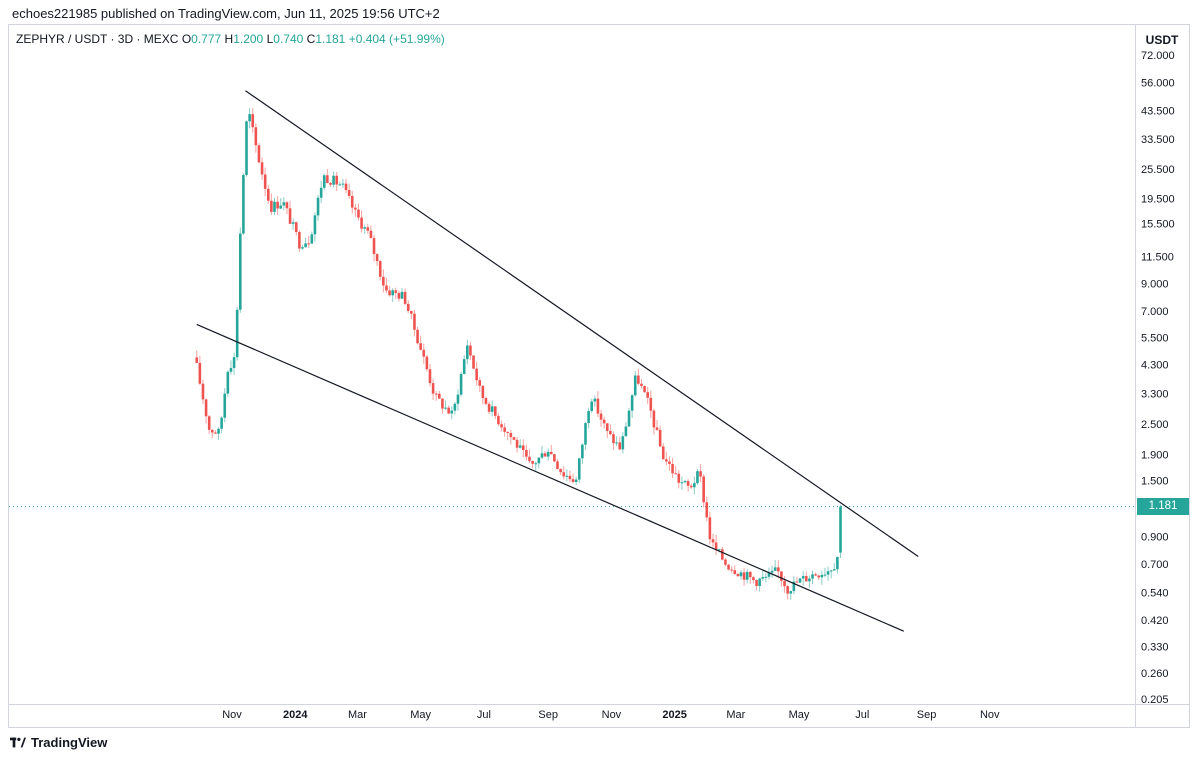 The width and height of the screenshot is (1200, 758). I want to click on price-tick-label: 9.000, so click(1155, 284).